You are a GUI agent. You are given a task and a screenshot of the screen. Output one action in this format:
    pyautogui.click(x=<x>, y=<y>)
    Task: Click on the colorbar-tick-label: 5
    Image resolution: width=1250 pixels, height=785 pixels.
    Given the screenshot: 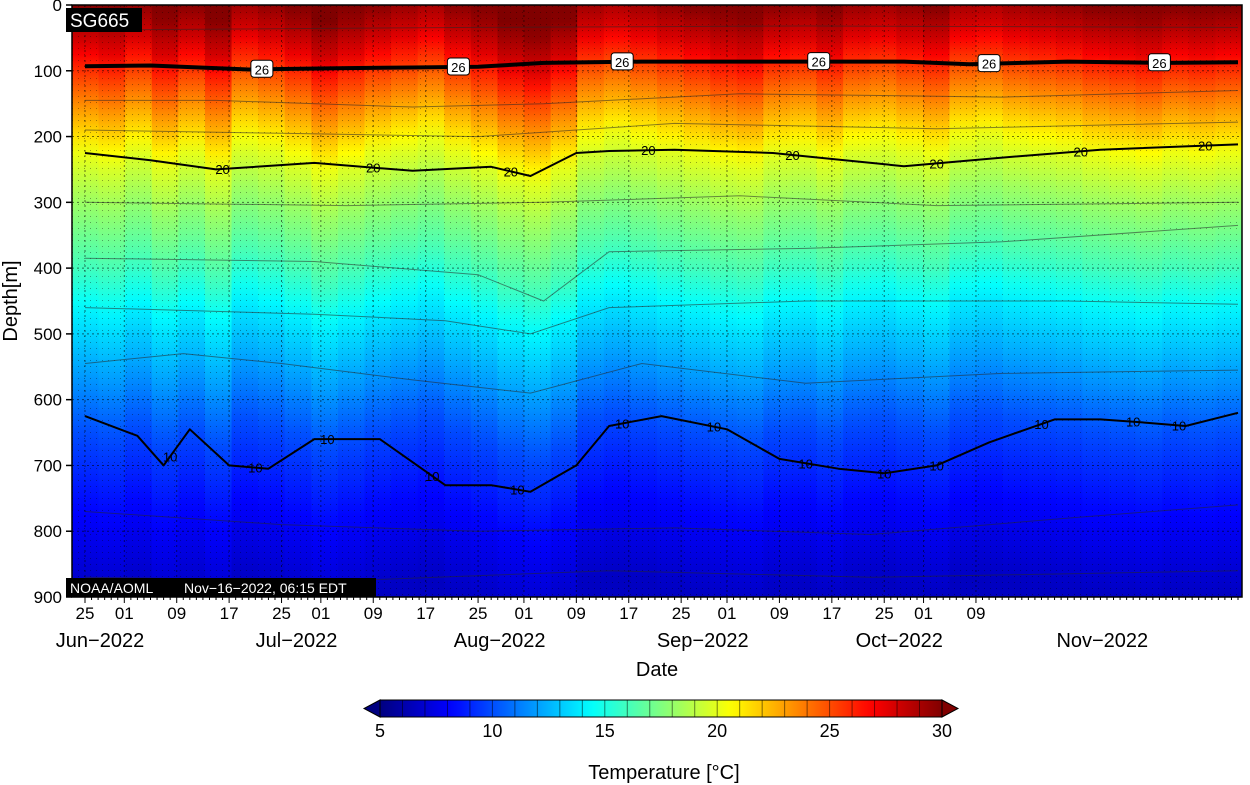 What is the action you would take?
    pyautogui.click(x=380, y=731)
    